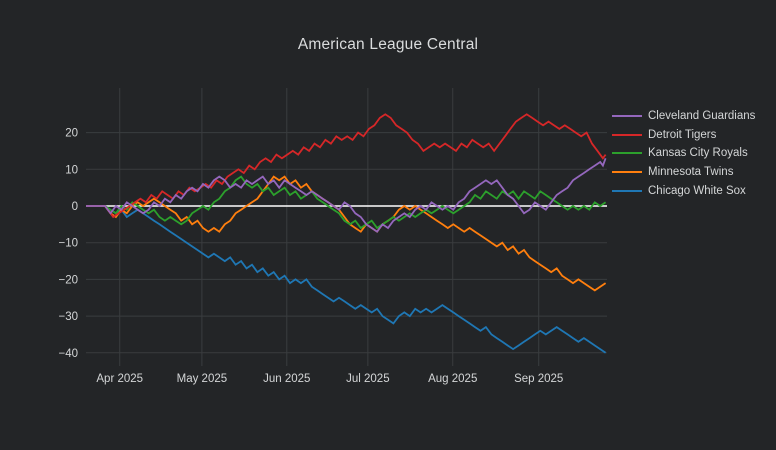 The width and height of the screenshot is (776, 450). What do you see at coordinates (702, 116) in the screenshot?
I see `legend-label: Cleveland Guardians` at bounding box center [702, 116].